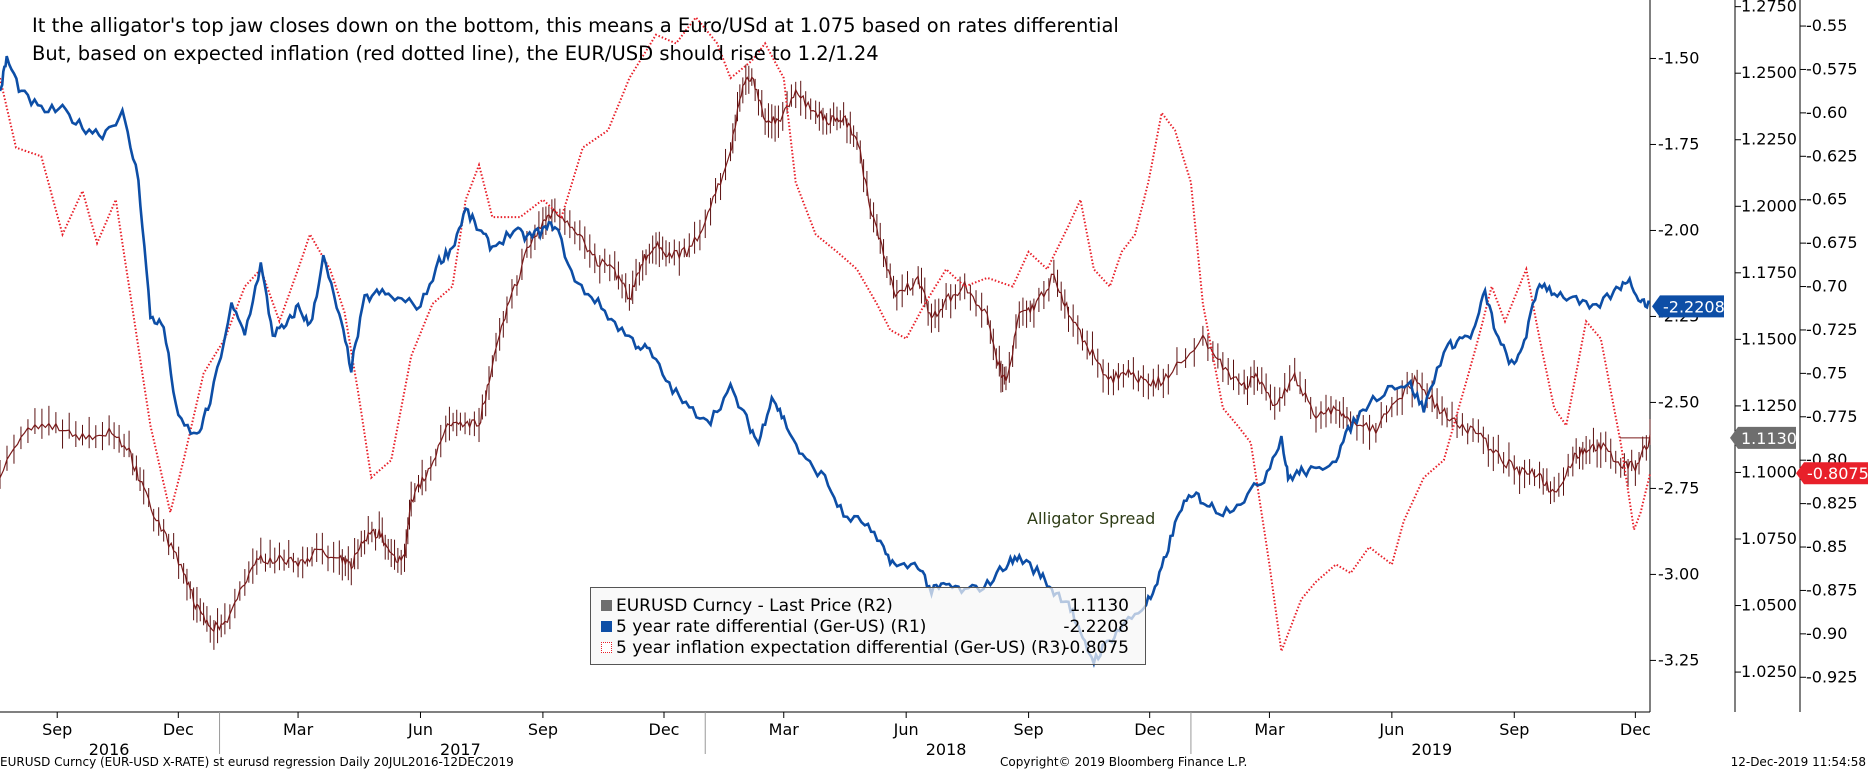 Image resolution: width=1870 pixels, height=770 pixels. I want to click on tick-label-r3: -0.85, so click(1826, 546).